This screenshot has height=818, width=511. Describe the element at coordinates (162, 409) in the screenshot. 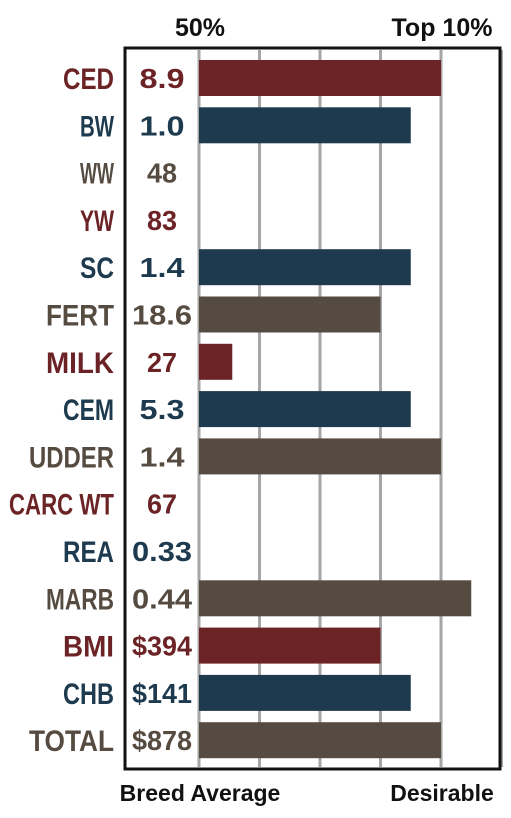

I see `value-label: 5.3` at that location.